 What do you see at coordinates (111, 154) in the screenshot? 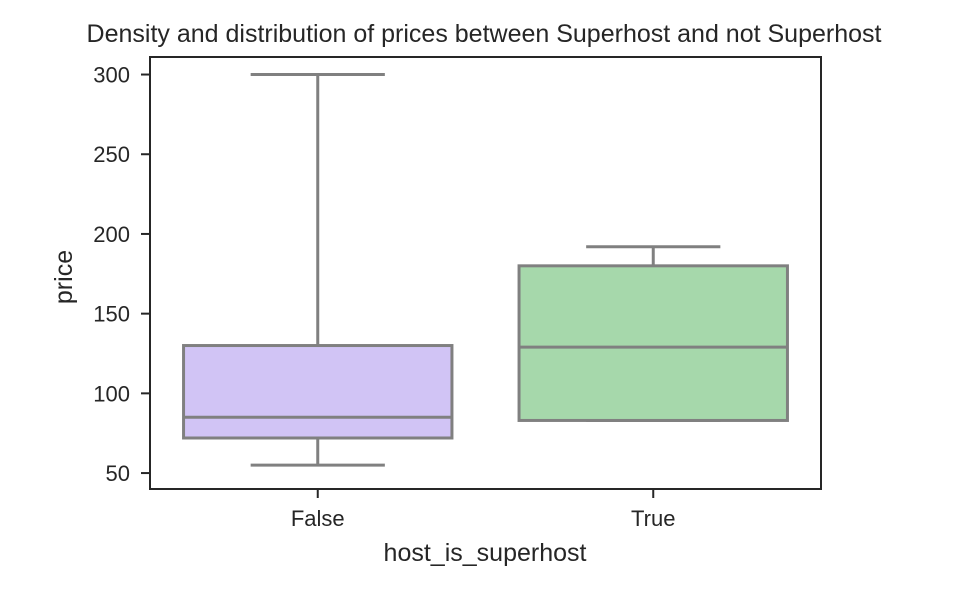
I see `y-tick-label: 250` at bounding box center [111, 154].